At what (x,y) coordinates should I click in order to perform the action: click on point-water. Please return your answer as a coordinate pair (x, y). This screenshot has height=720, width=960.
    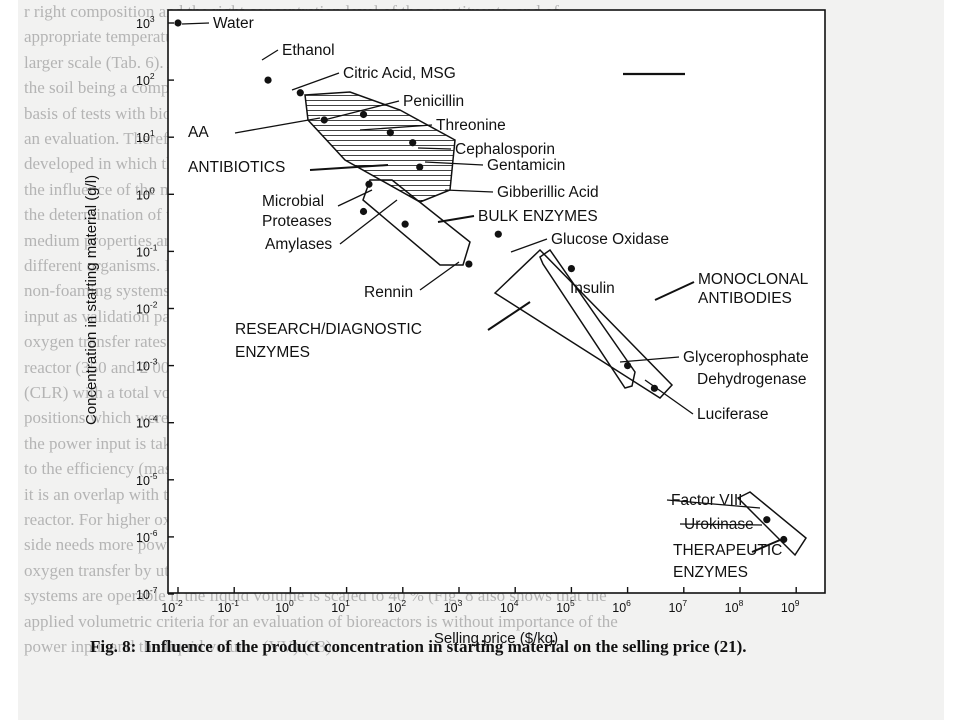
    Looking at the image, I should click on (178, 23).